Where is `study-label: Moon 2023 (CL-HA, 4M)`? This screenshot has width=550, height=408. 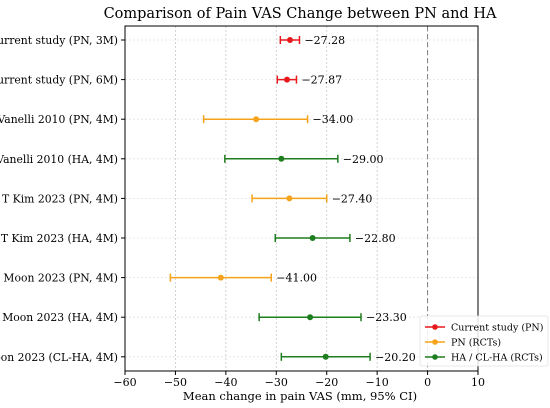 study-label: Moon 2023 (CL-HA, 4M) is located at coordinates (59, 357).